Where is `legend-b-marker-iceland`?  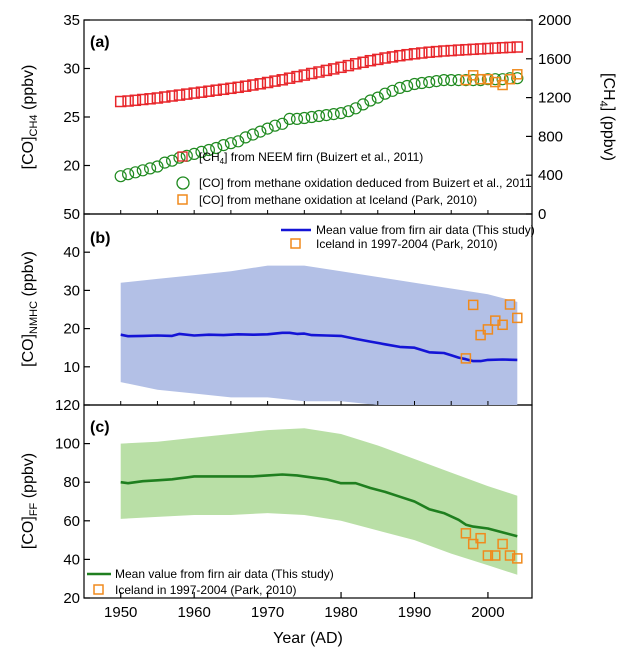
legend-b-marker-iceland is located at coordinates (295, 243).